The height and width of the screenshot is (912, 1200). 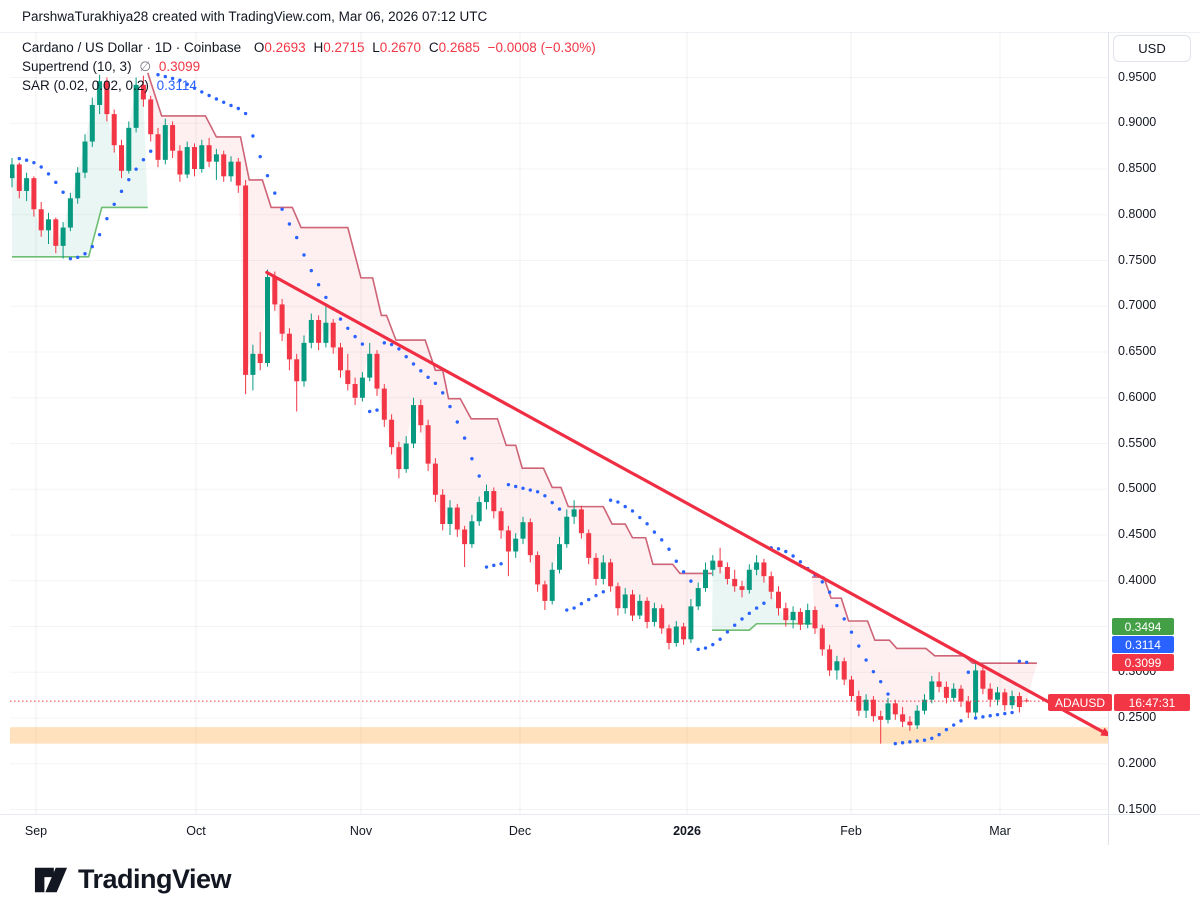 What do you see at coordinates (851, 831) in the screenshot?
I see `time-tick-label: Feb` at bounding box center [851, 831].